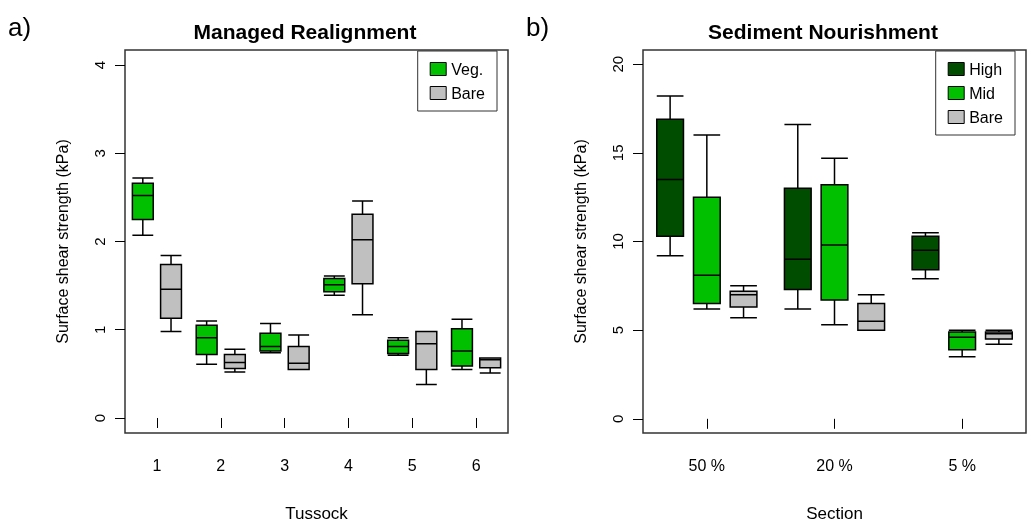  Describe the element at coordinates (834, 465) in the screenshot. I see `x-tick-label: 20 %` at that location.